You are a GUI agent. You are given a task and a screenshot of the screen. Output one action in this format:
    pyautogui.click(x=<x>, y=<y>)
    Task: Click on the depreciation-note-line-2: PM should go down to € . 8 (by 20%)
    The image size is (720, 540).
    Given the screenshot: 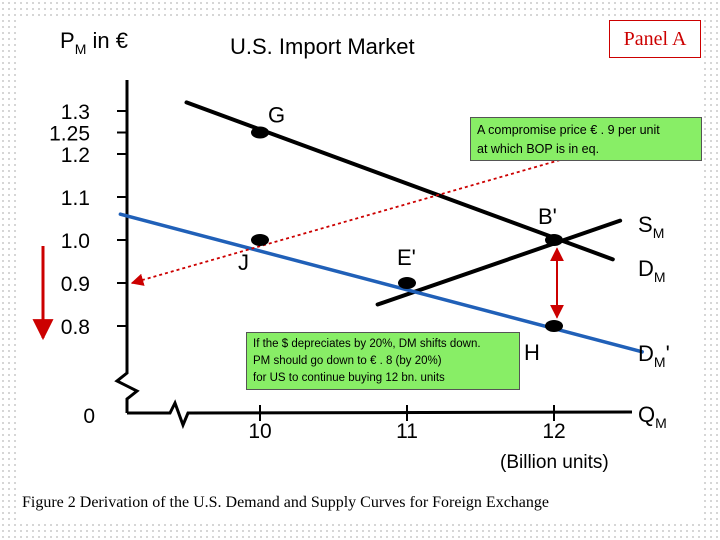 What is the action you would take?
    pyautogui.click(x=347, y=361)
    